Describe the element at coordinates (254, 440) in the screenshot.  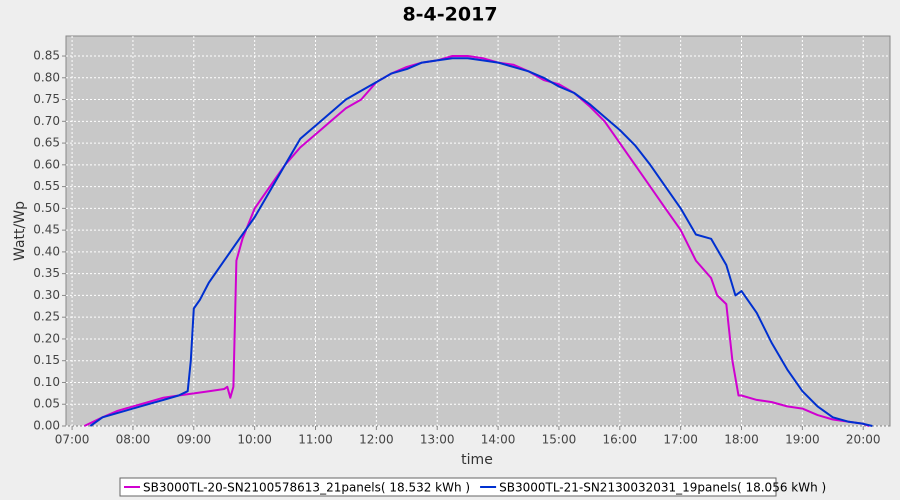
I see `x-tick-label: 10:00` at that location.